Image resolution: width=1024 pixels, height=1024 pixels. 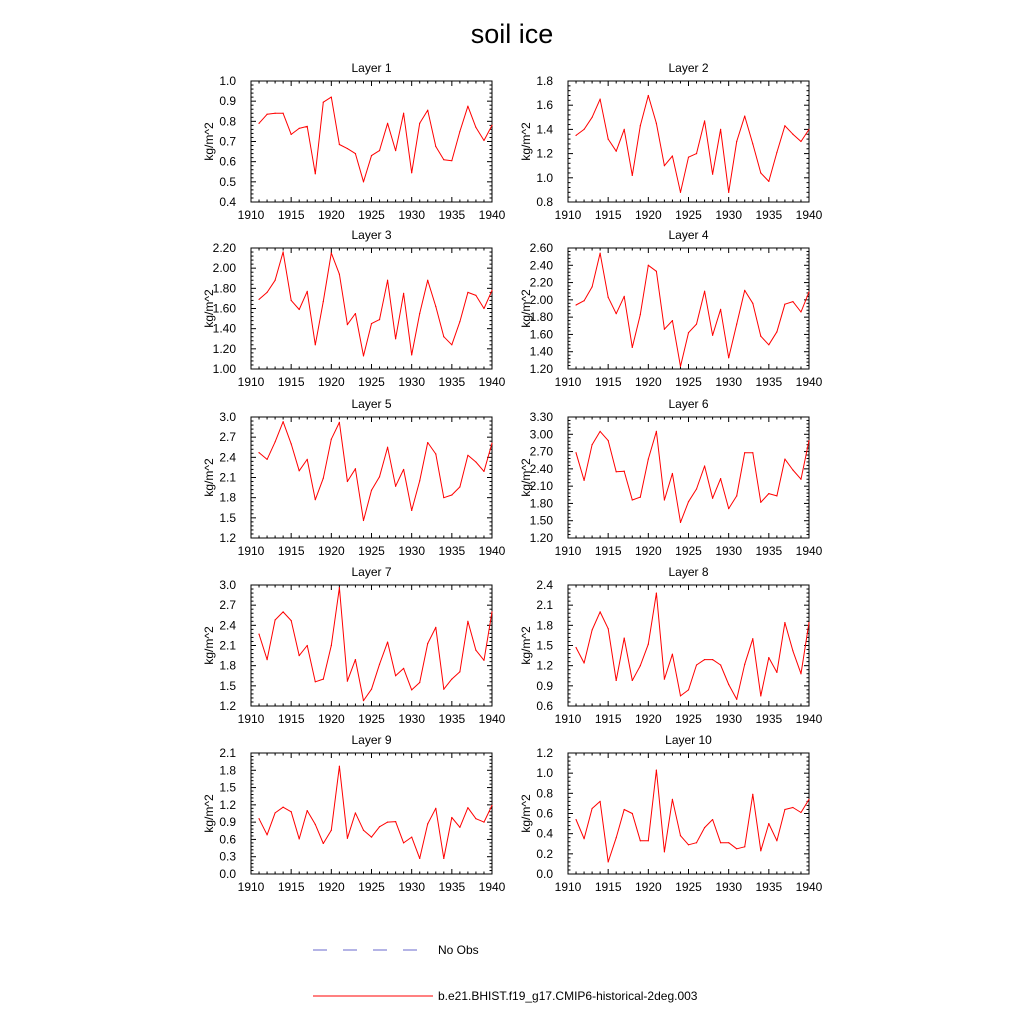 I want to click on y-tick-label: 2.1, so click(x=227, y=646).